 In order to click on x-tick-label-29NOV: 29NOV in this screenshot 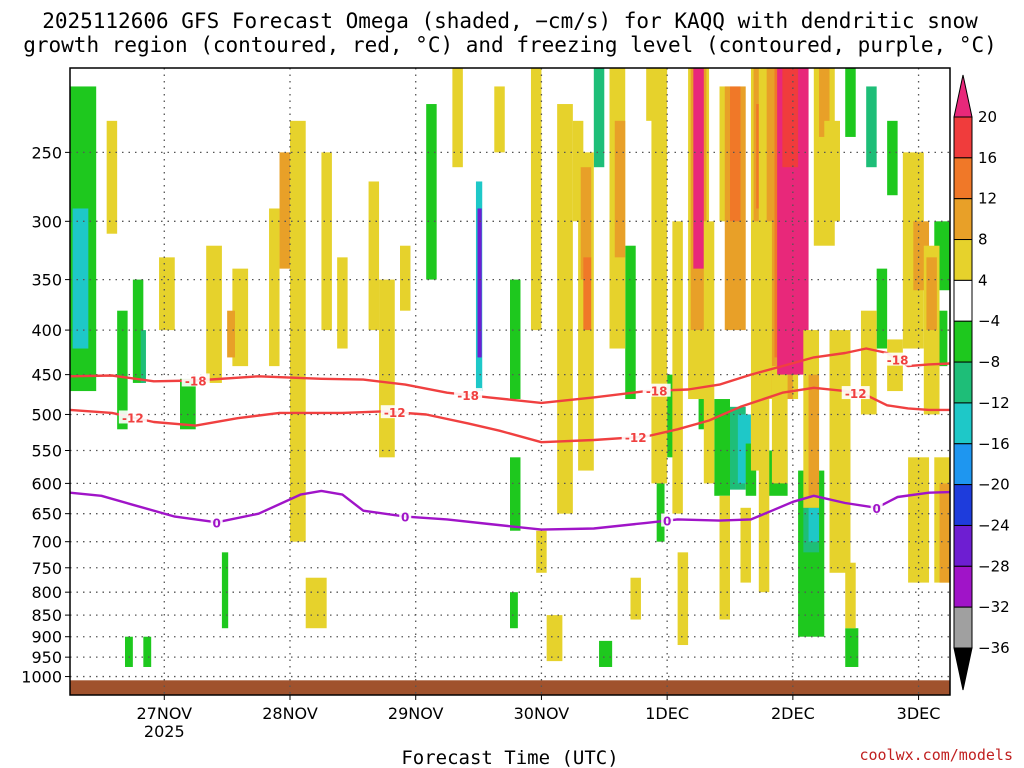, I will do `click(416, 713)`.